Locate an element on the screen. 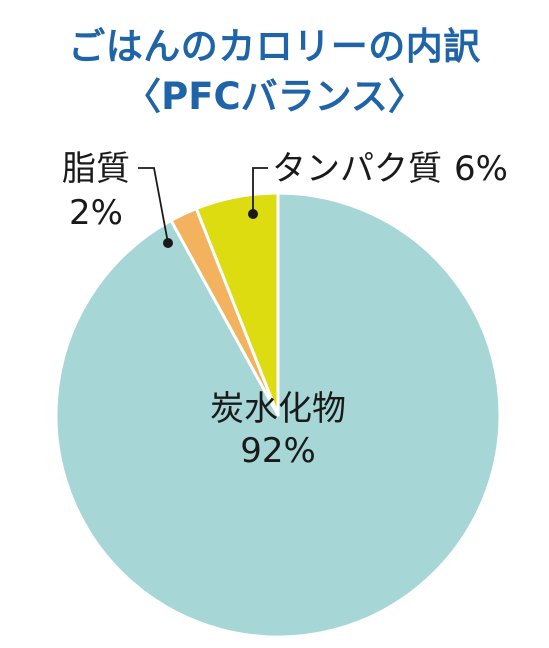  slice-label-protein: タンパク質 6% is located at coordinates (390, 169).